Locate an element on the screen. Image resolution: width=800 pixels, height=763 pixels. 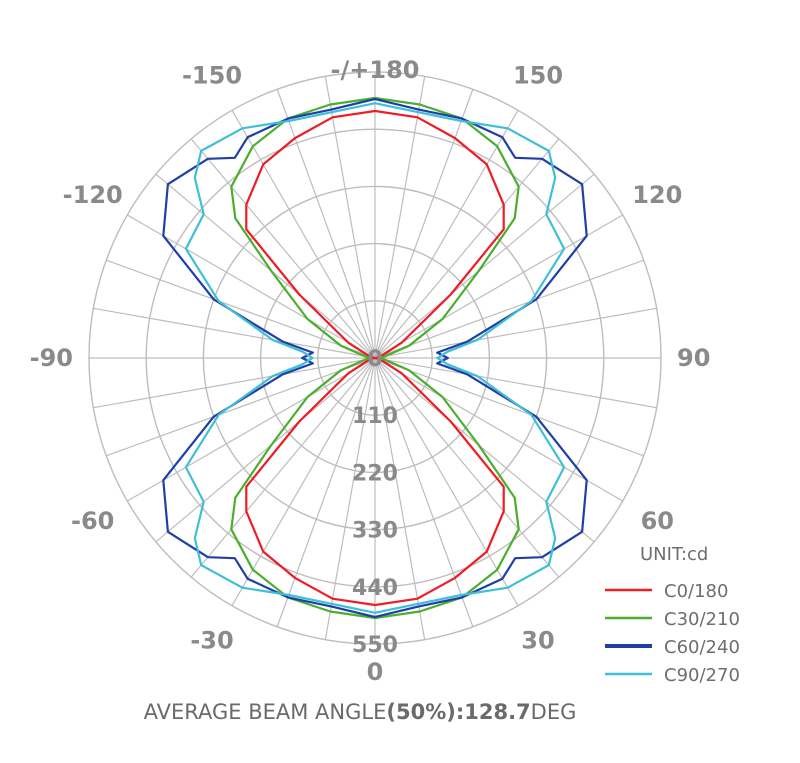
radial-tick-label: 330 is located at coordinates (375, 531).